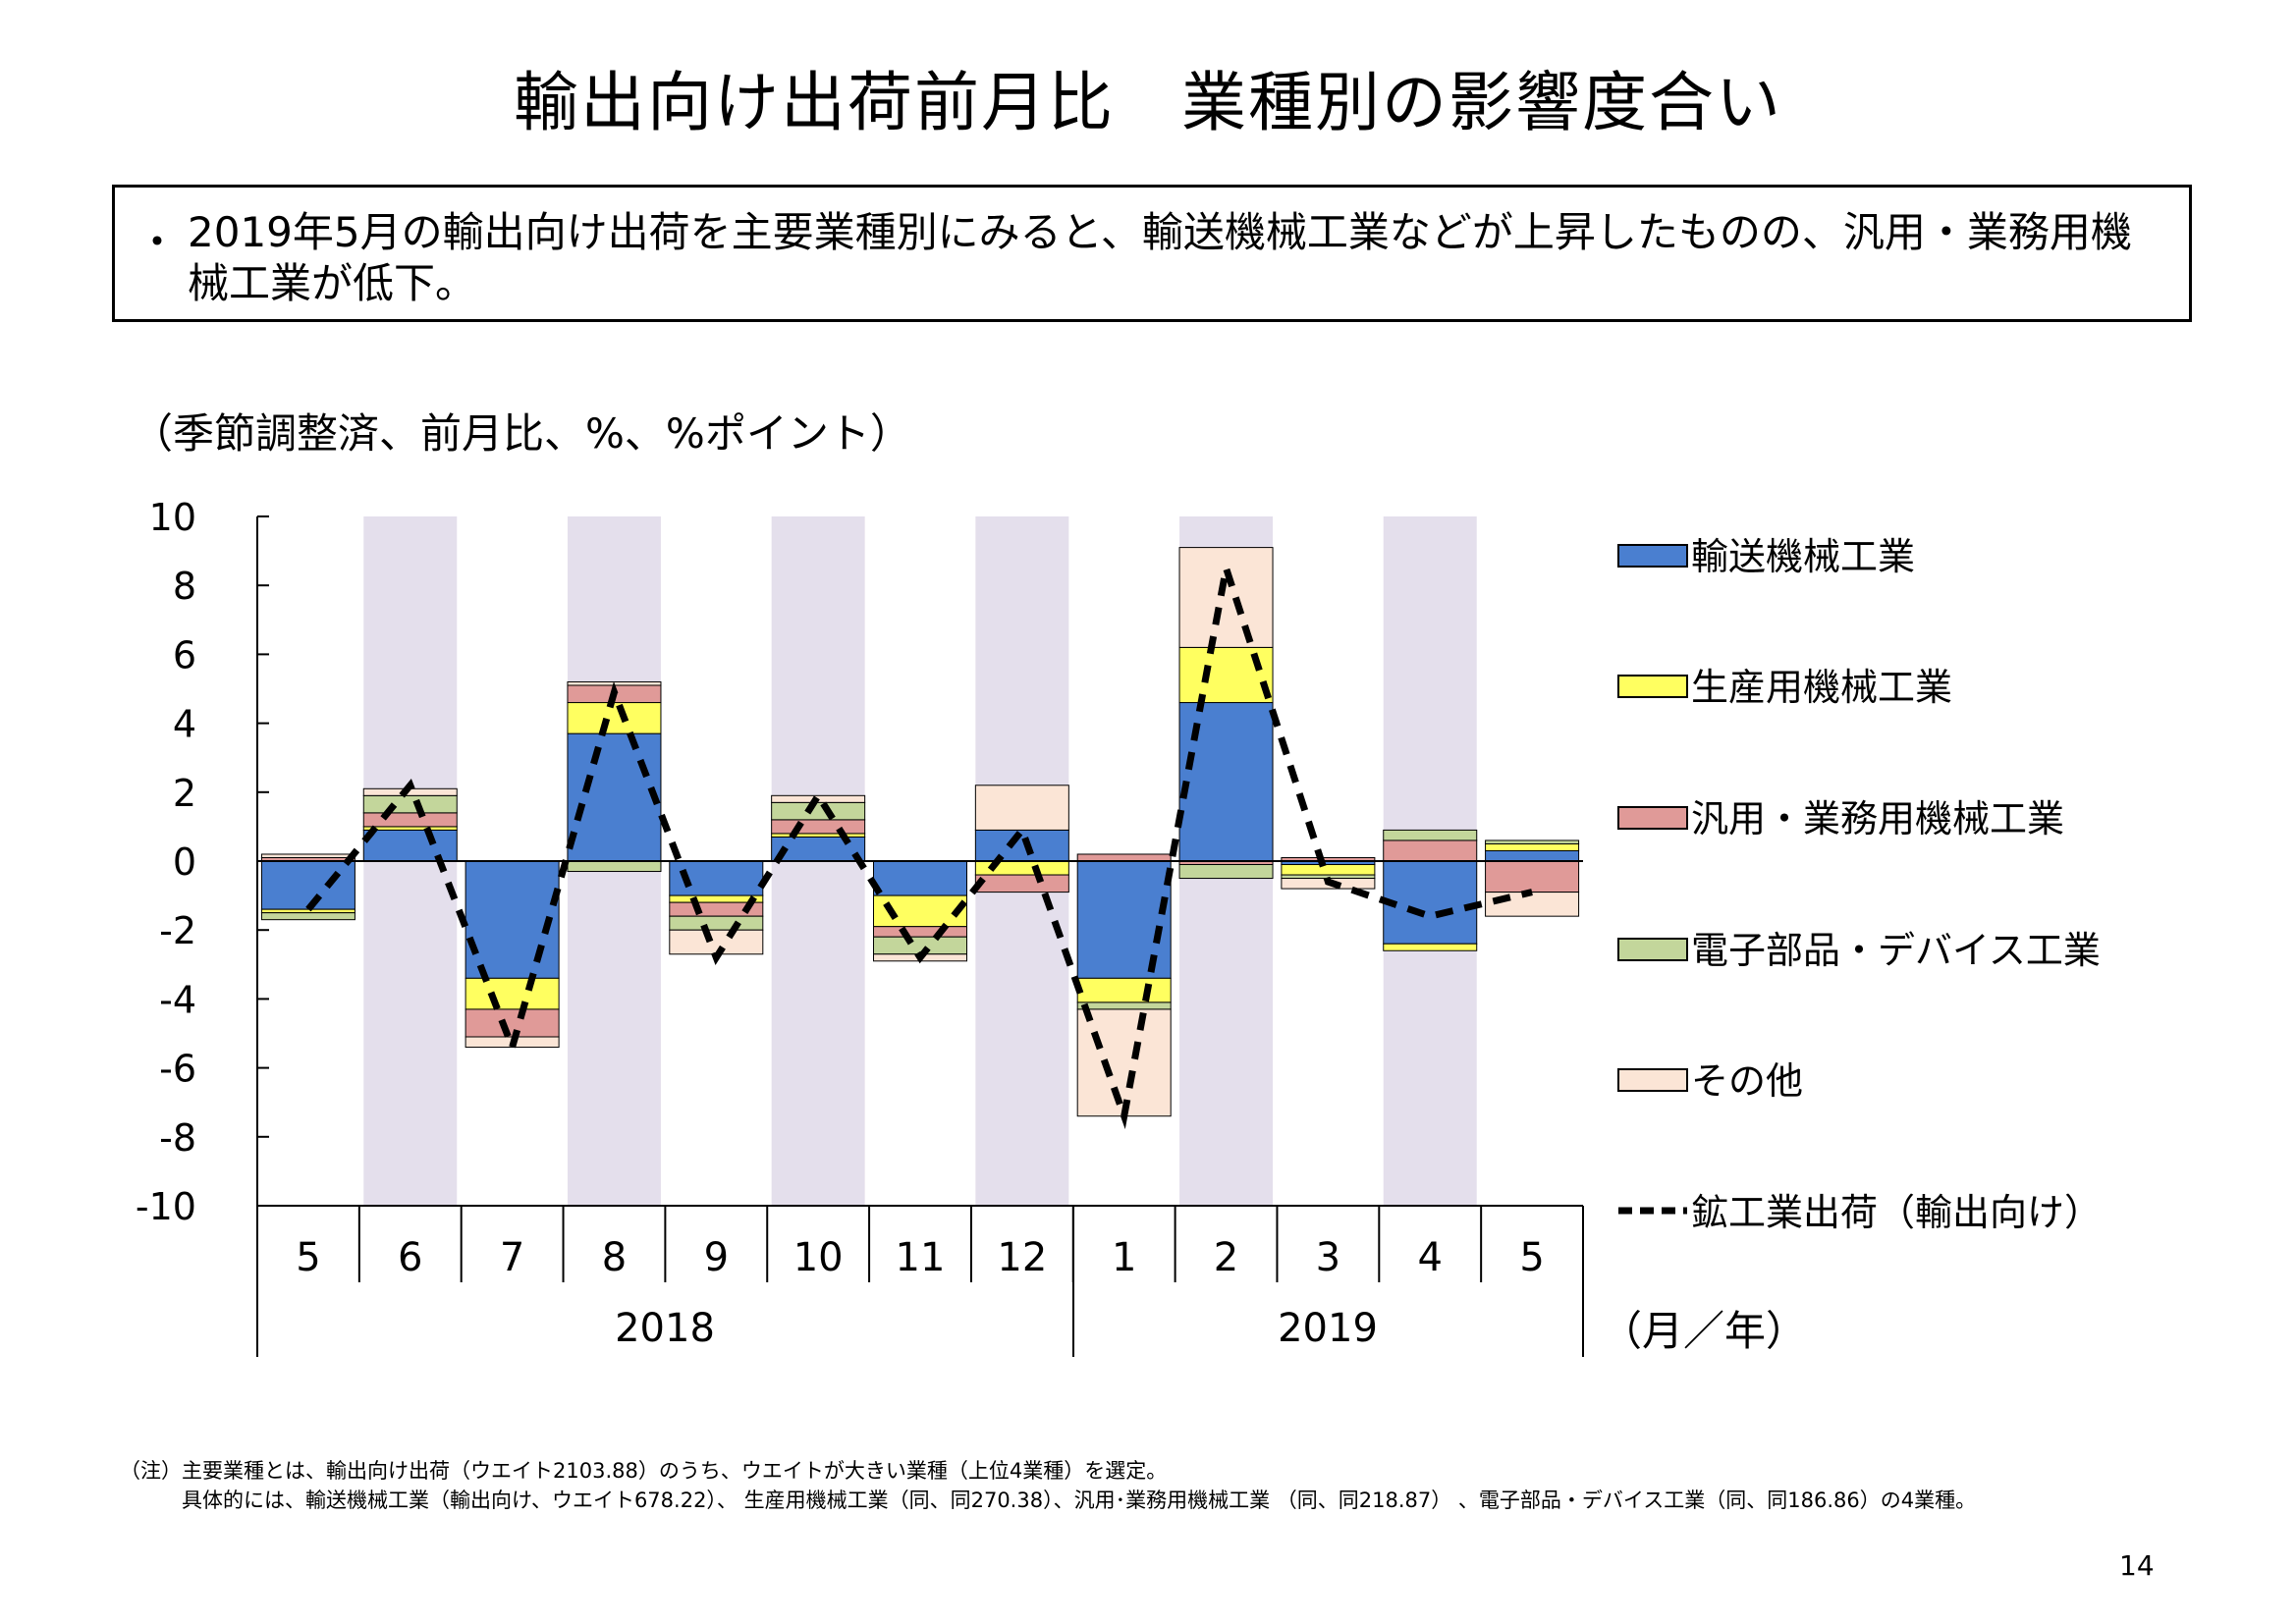 This screenshot has width=2296, height=1624. Describe the element at coordinates (177, 930) in the screenshot. I see `y-tick-label: -2` at that location.